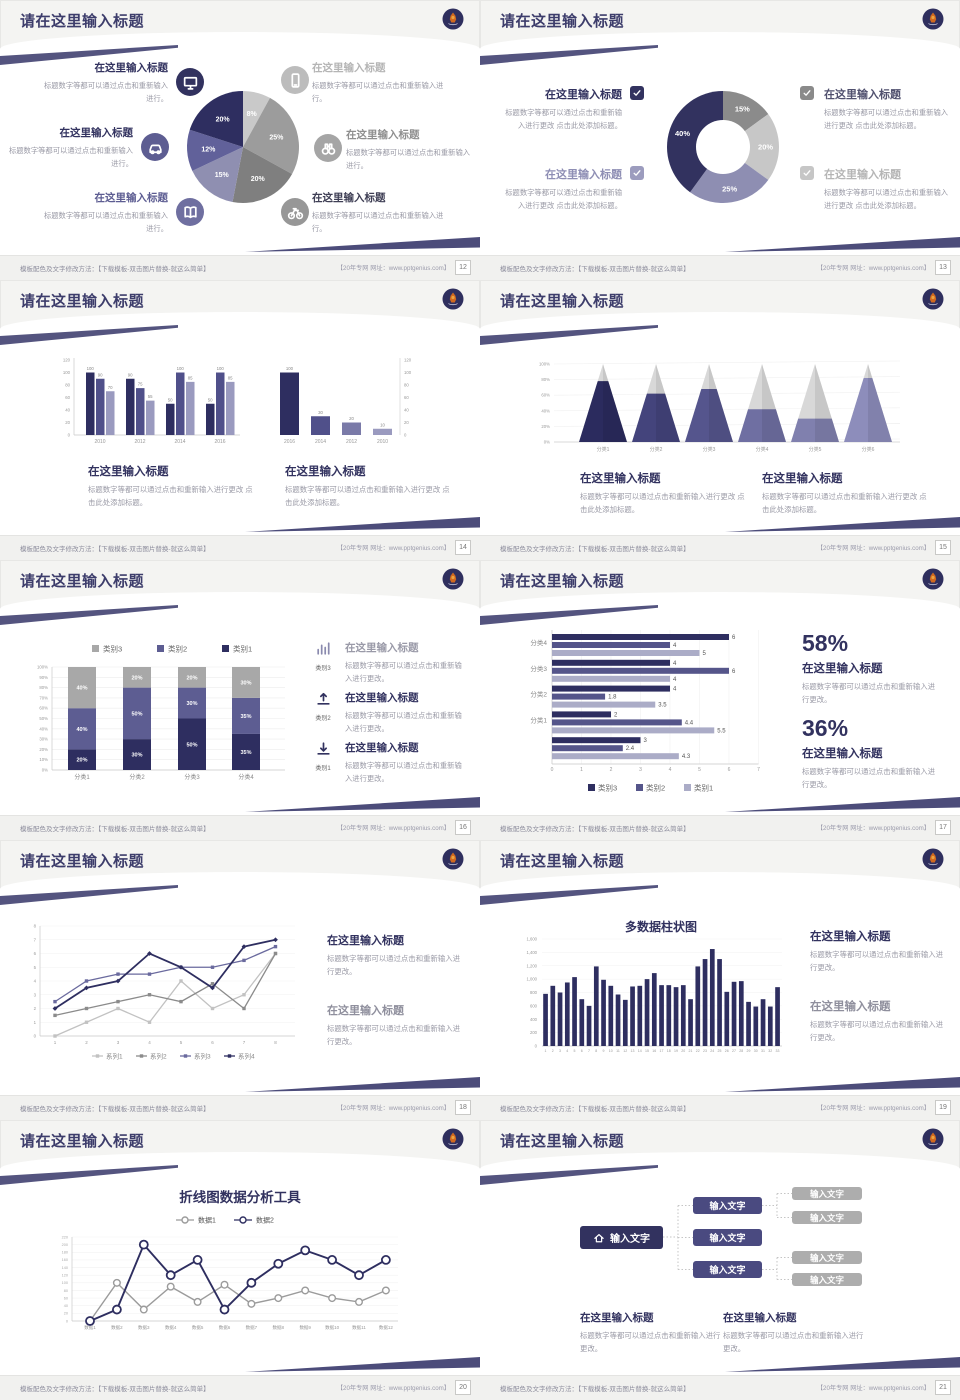  What do you see at coordinates (67, 360) in the screenshot?
I see `y-tick: 120` at bounding box center [67, 360].